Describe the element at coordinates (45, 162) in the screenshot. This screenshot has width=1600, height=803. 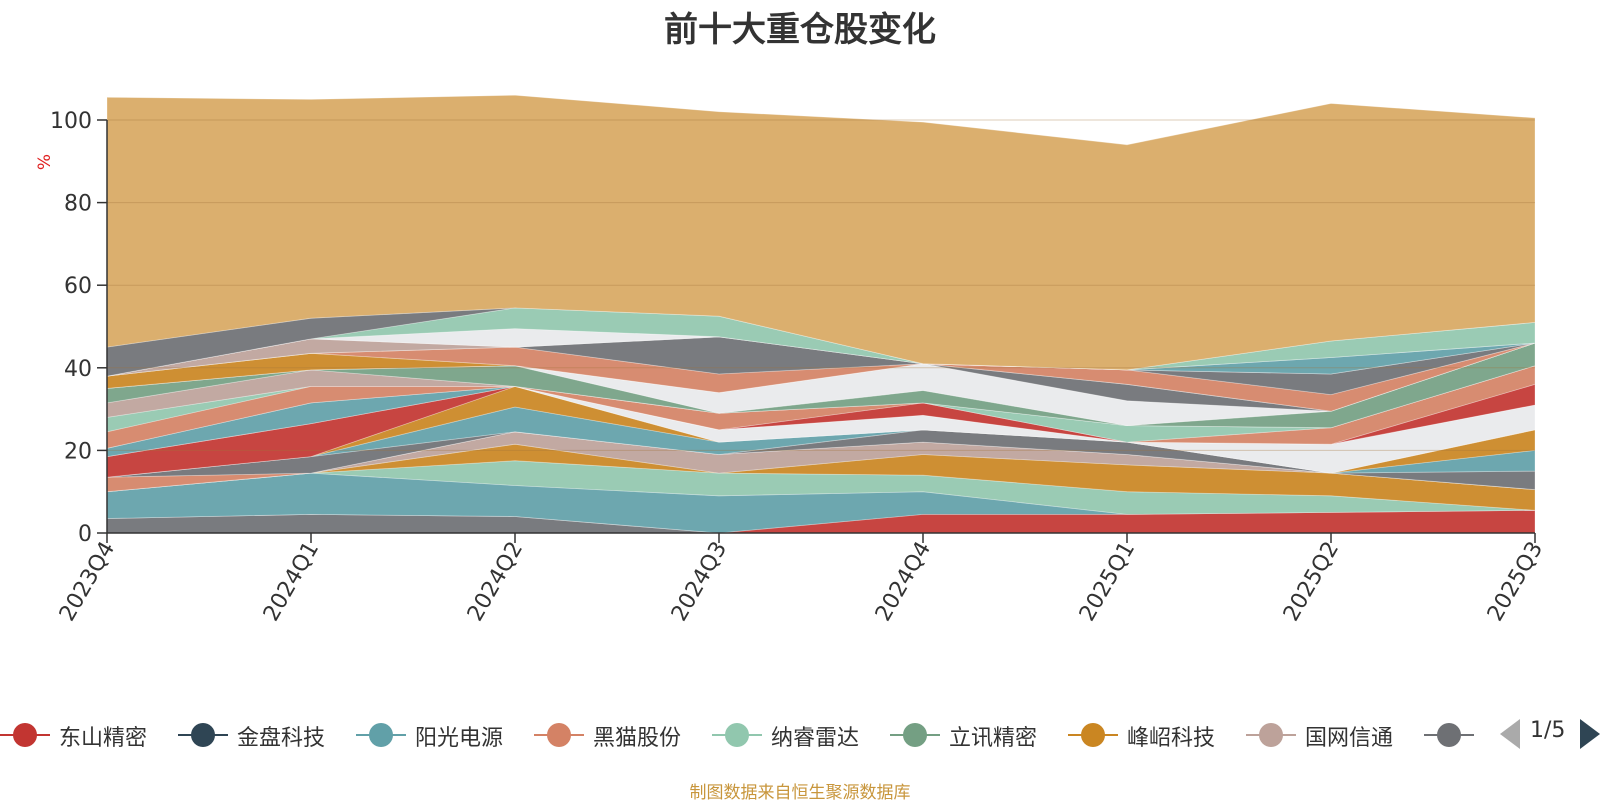
I see `y-axis-unit-label: %` at that location.